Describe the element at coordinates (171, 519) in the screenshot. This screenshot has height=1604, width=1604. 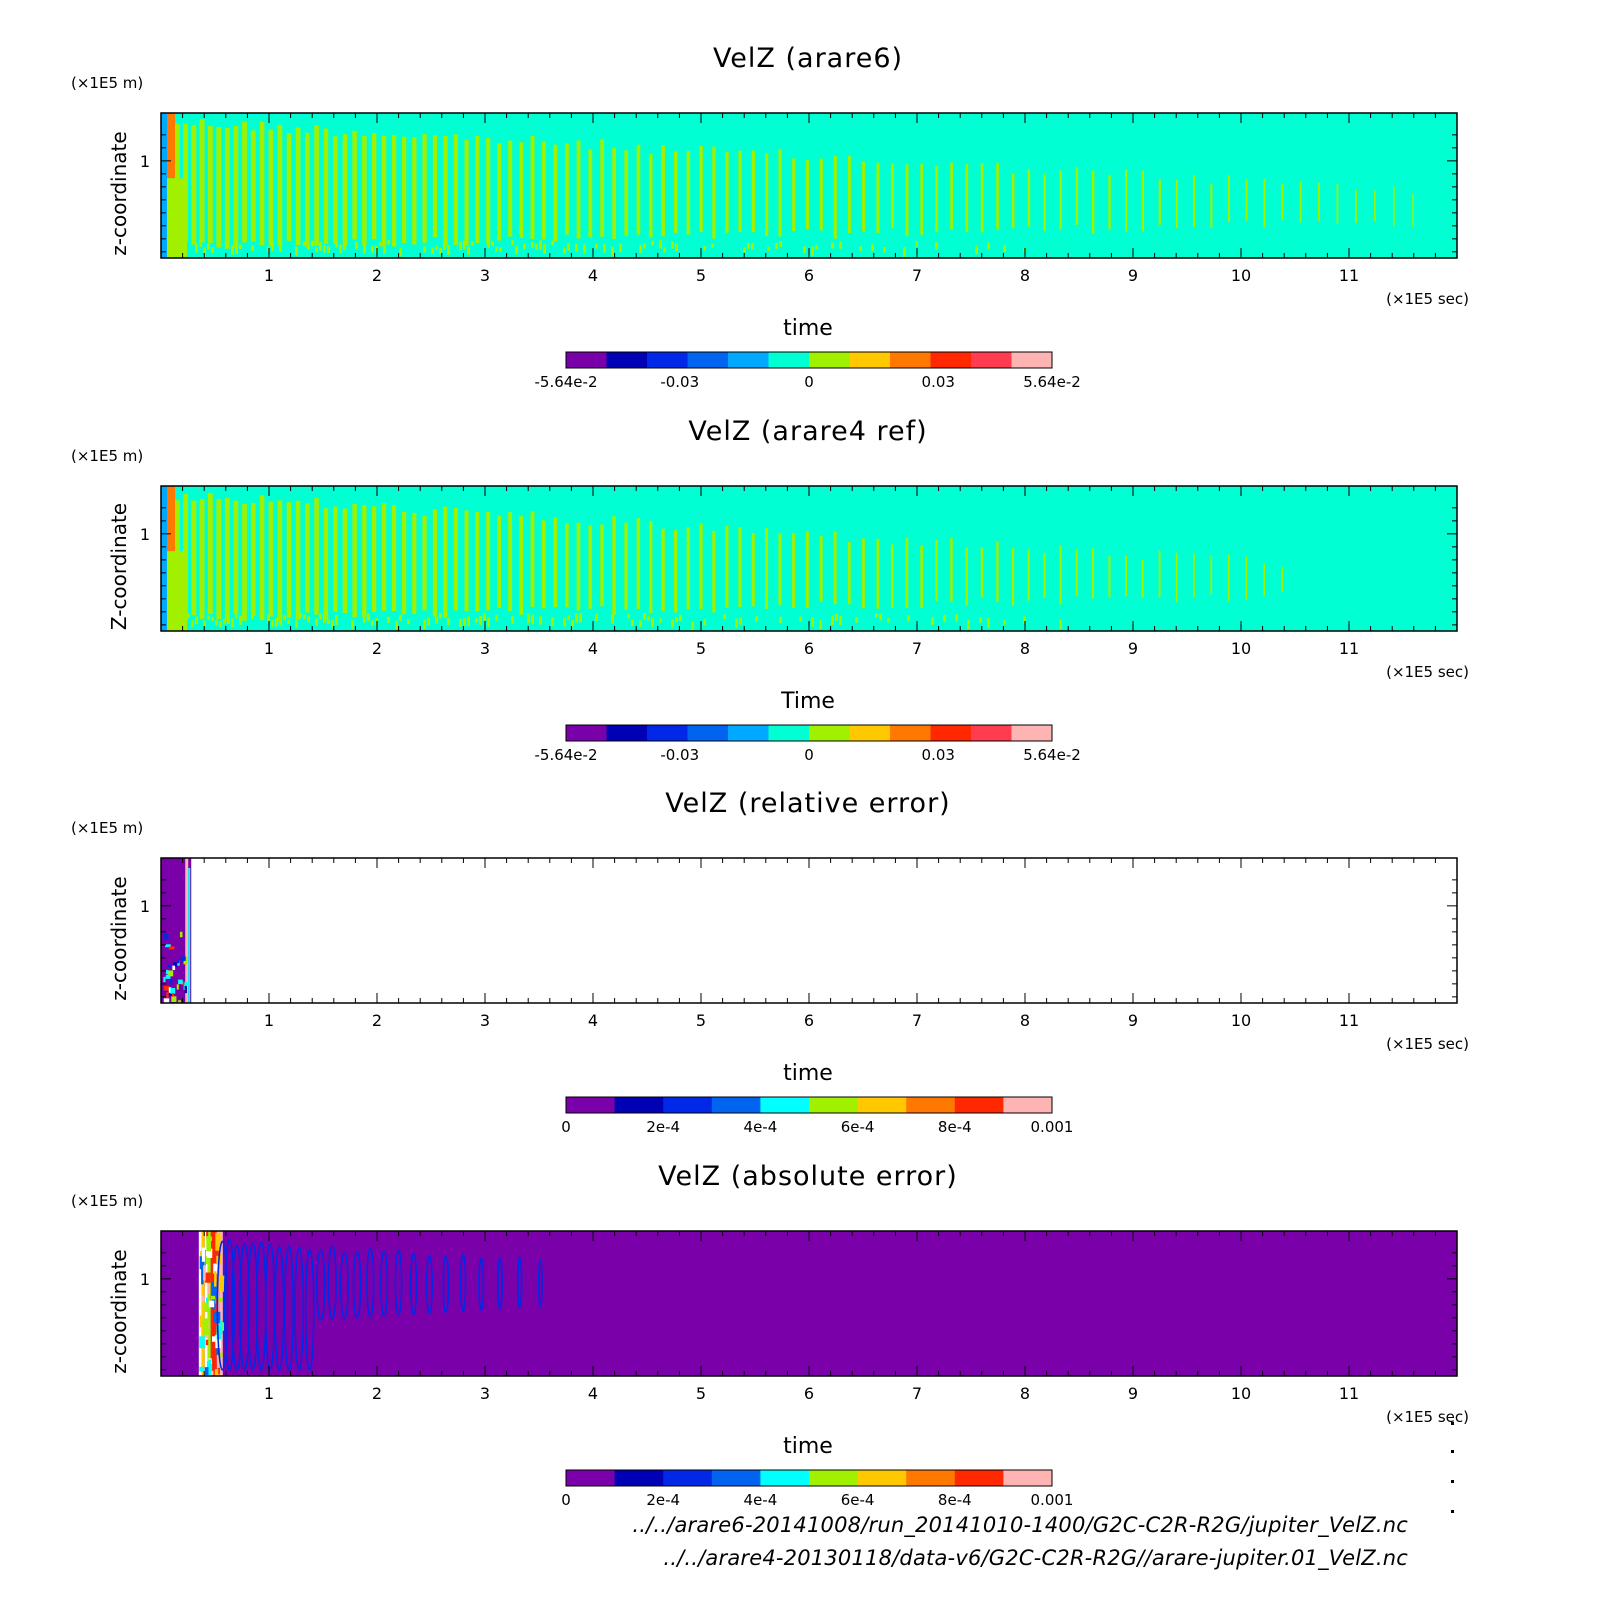
I see `field-edge` at that location.